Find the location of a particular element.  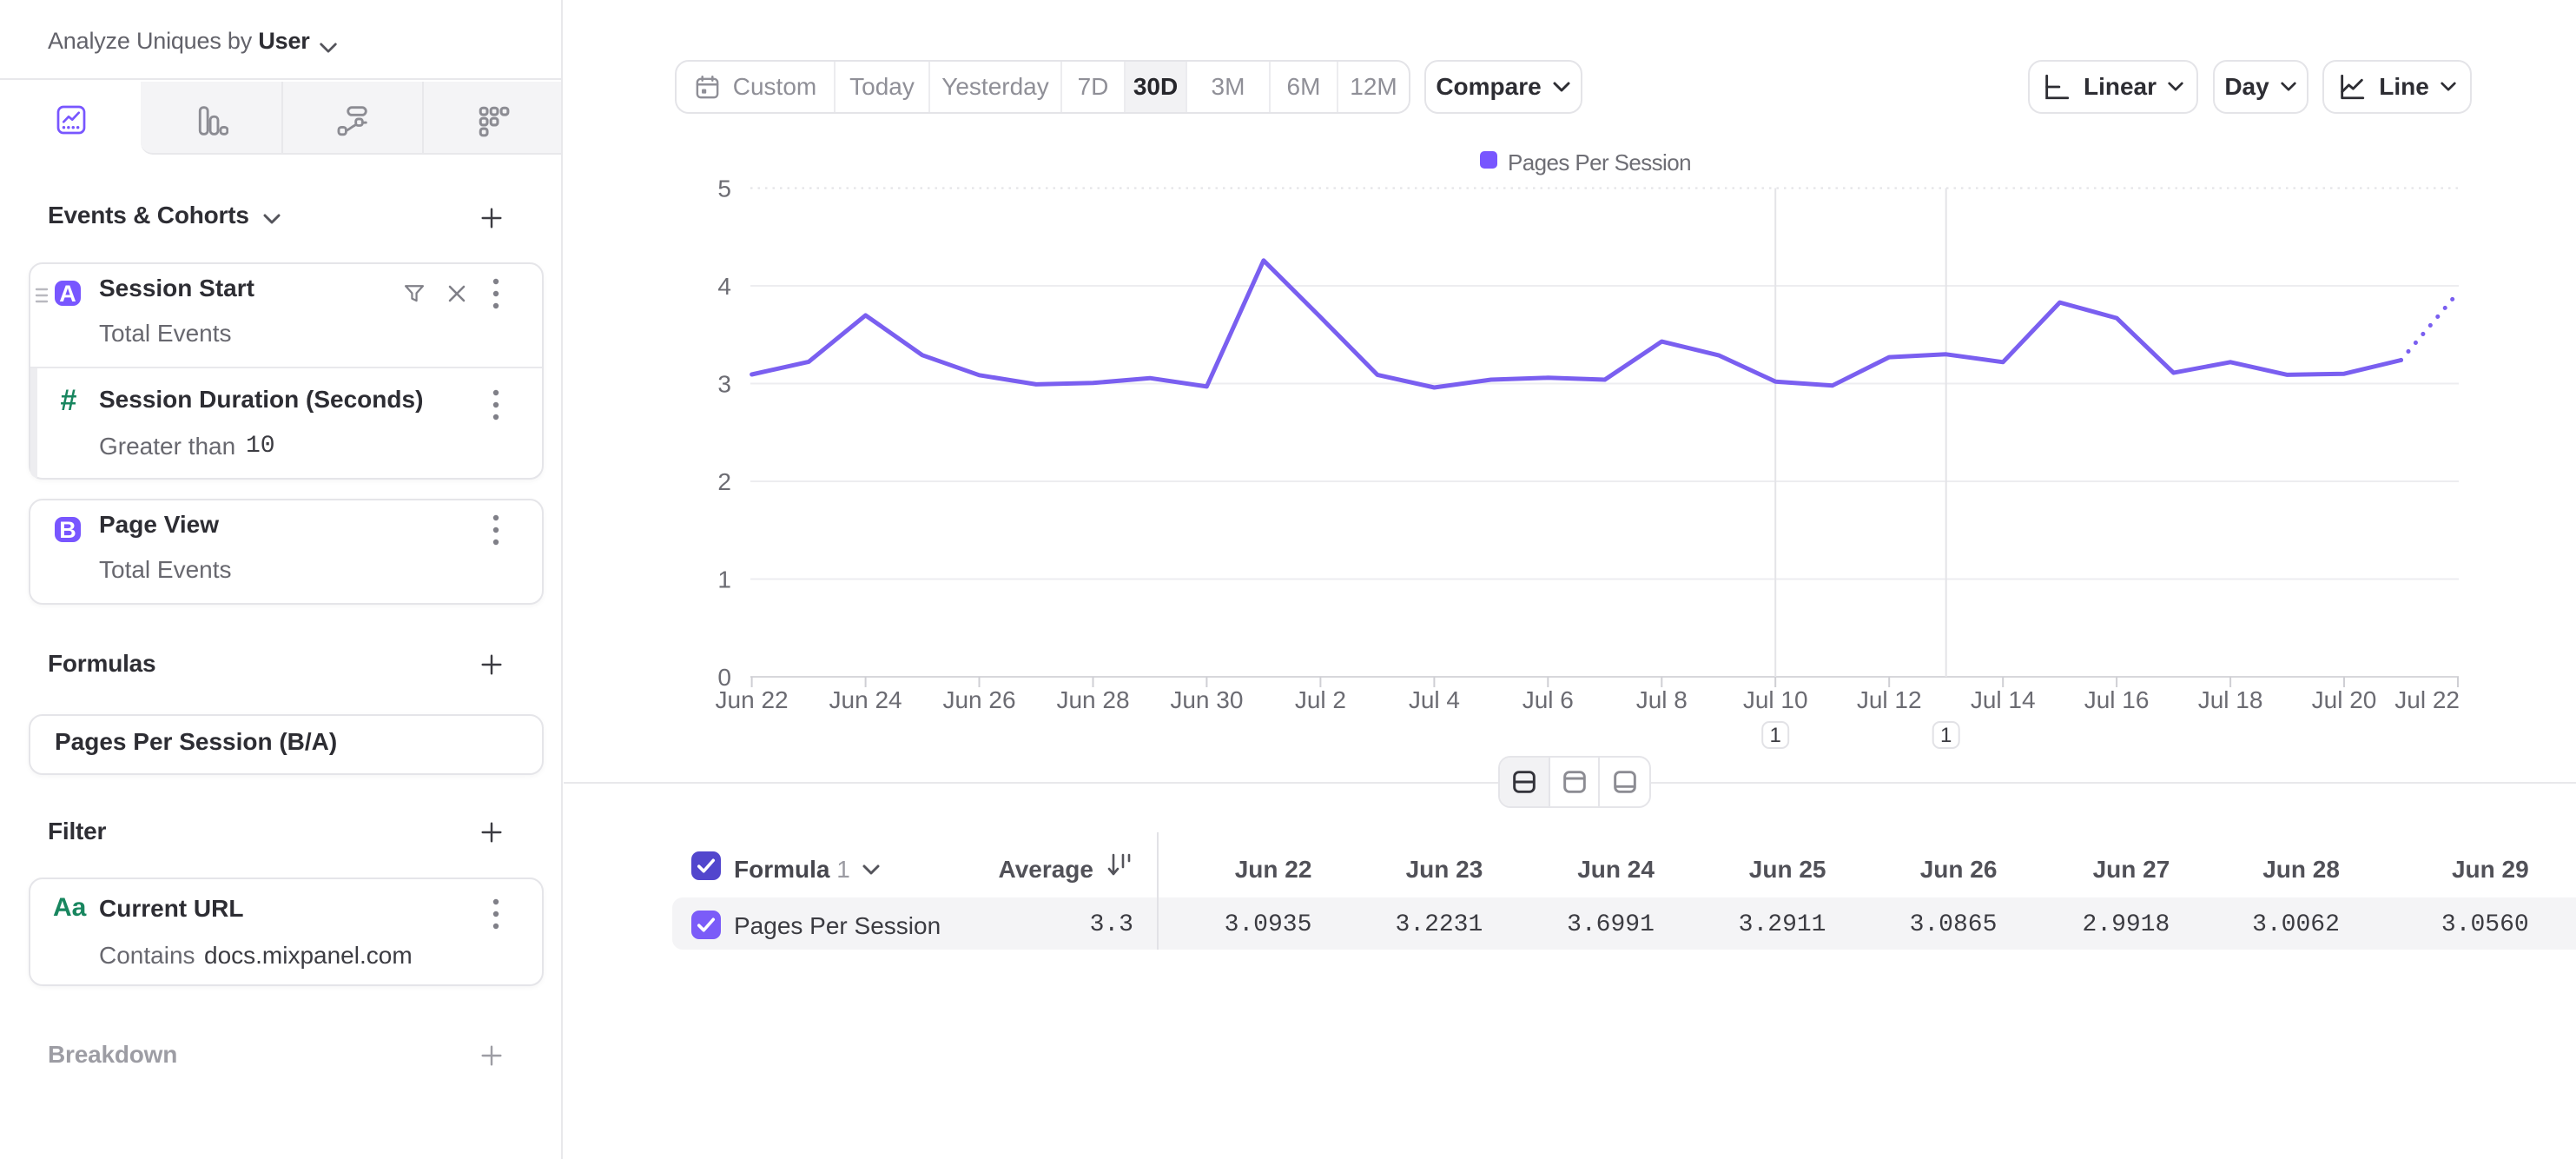

svg-text: Jun 30 is located at coordinates (1207, 699).